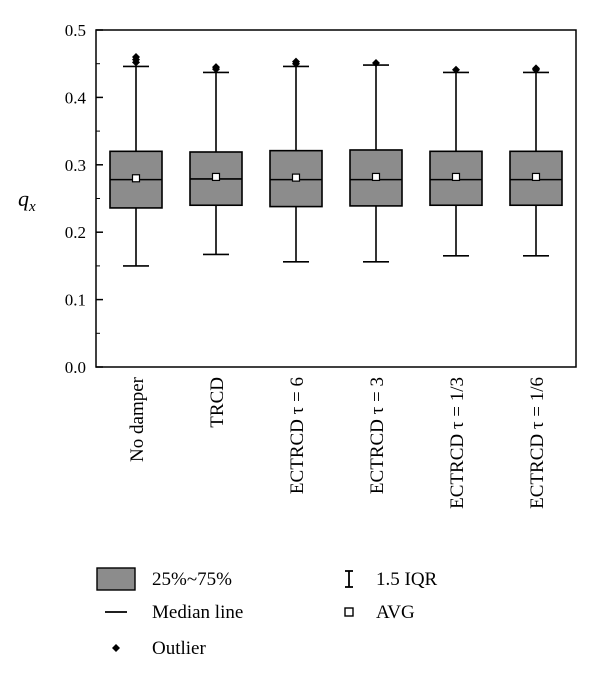 Image resolution: width=600 pixels, height=677 pixels. What do you see at coordinates (179, 648) in the screenshot?
I see `legend-label: Outlier` at bounding box center [179, 648].